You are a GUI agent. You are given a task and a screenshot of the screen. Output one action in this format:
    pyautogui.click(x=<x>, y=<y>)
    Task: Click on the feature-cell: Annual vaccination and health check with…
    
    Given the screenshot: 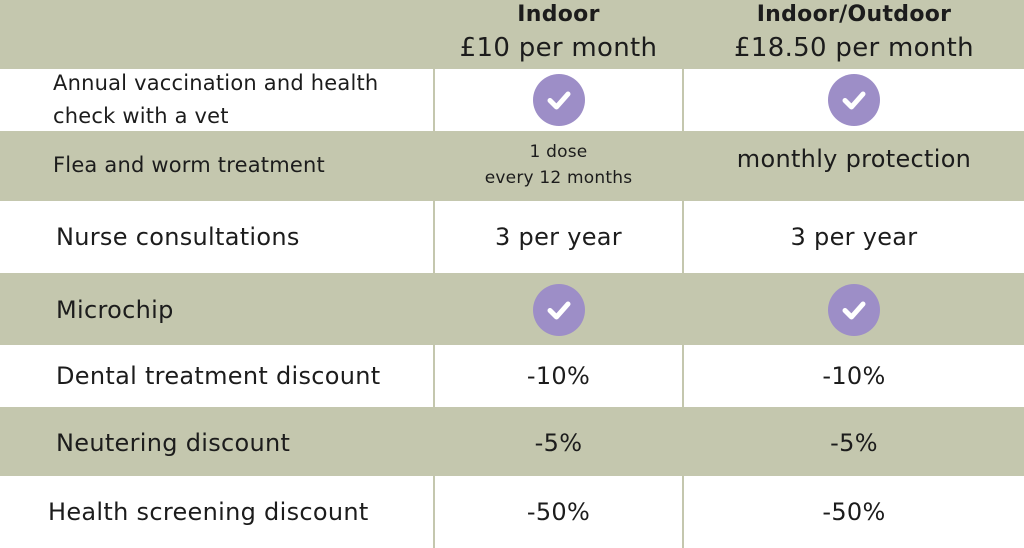 What is the action you would take?
    pyautogui.click(x=216, y=100)
    